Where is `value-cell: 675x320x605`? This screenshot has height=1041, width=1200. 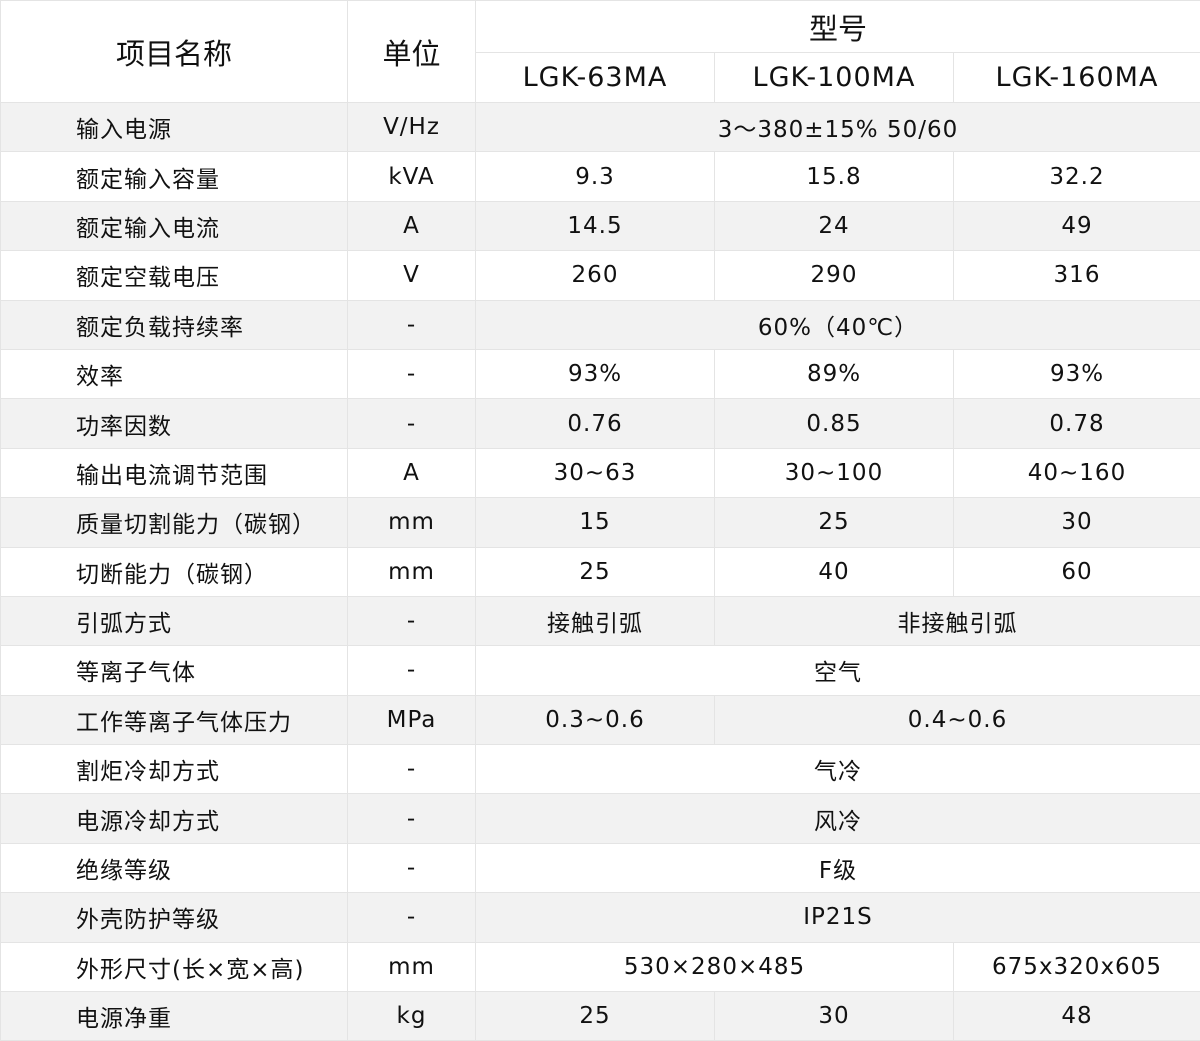
value-cell: 675x320x605 is located at coordinates (1076, 967).